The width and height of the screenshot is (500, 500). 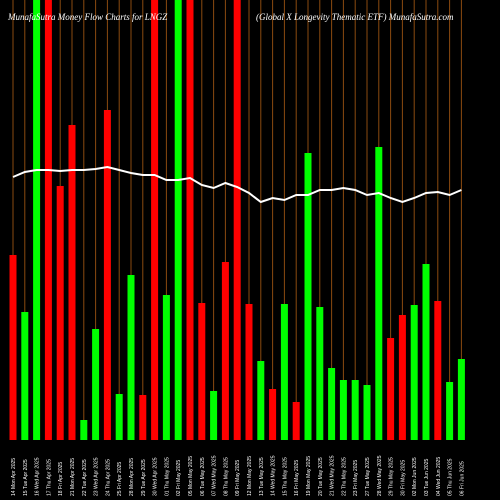 What do you see at coordinates (285, 476) in the screenshot?
I see `x-tick-label: 15 Thu May 2025` at bounding box center [285, 476].